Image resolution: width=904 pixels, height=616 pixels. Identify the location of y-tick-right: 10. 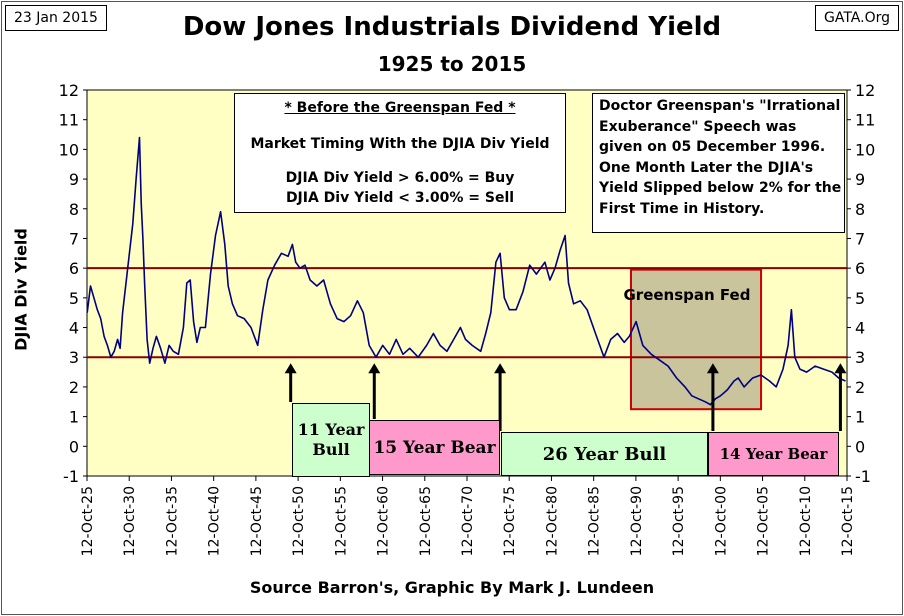
(865, 149).